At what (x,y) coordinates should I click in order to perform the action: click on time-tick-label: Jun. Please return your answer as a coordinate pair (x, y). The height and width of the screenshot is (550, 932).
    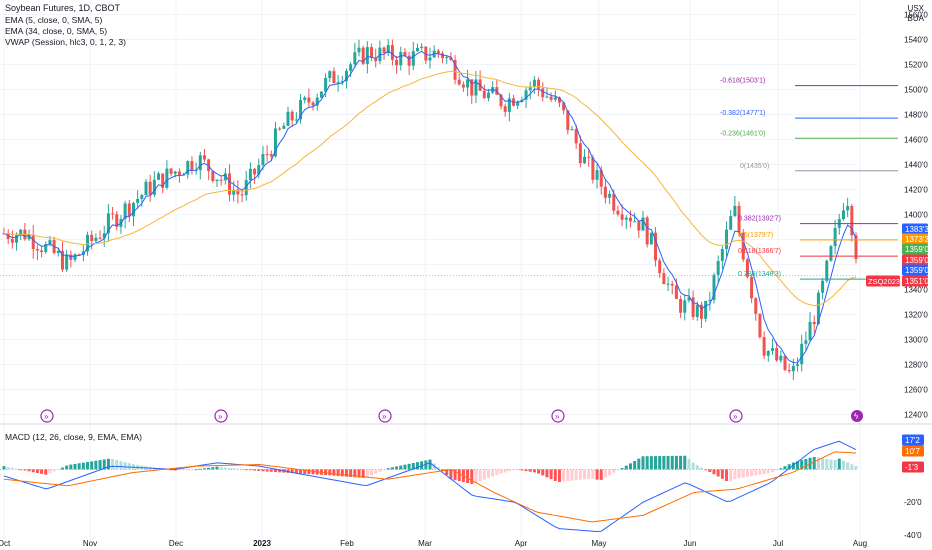
    Looking at the image, I should click on (690, 543).